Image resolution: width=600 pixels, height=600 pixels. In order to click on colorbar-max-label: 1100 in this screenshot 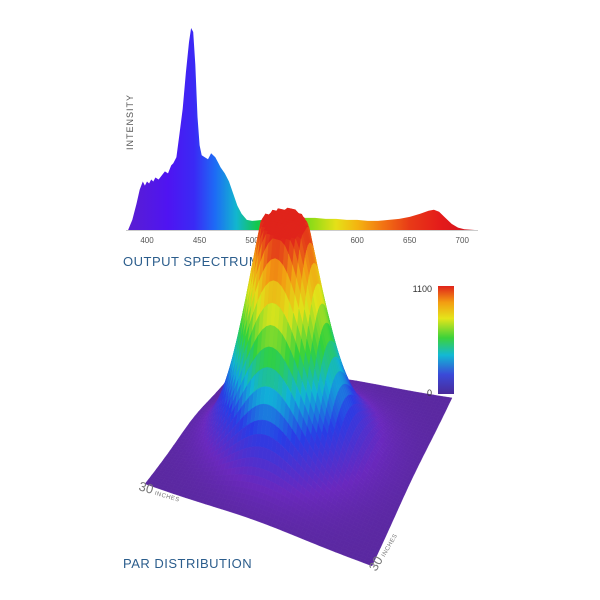, I will do `click(422, 289)`.